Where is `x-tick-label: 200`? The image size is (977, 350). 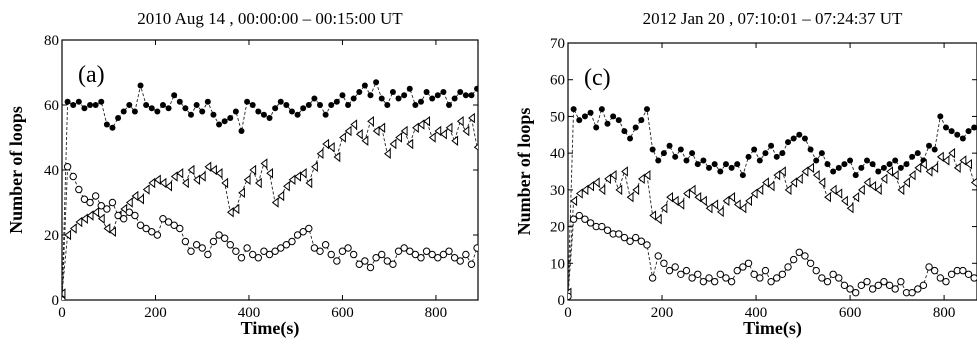 x-tick-label: 200 is located at coordinates (155, 313).